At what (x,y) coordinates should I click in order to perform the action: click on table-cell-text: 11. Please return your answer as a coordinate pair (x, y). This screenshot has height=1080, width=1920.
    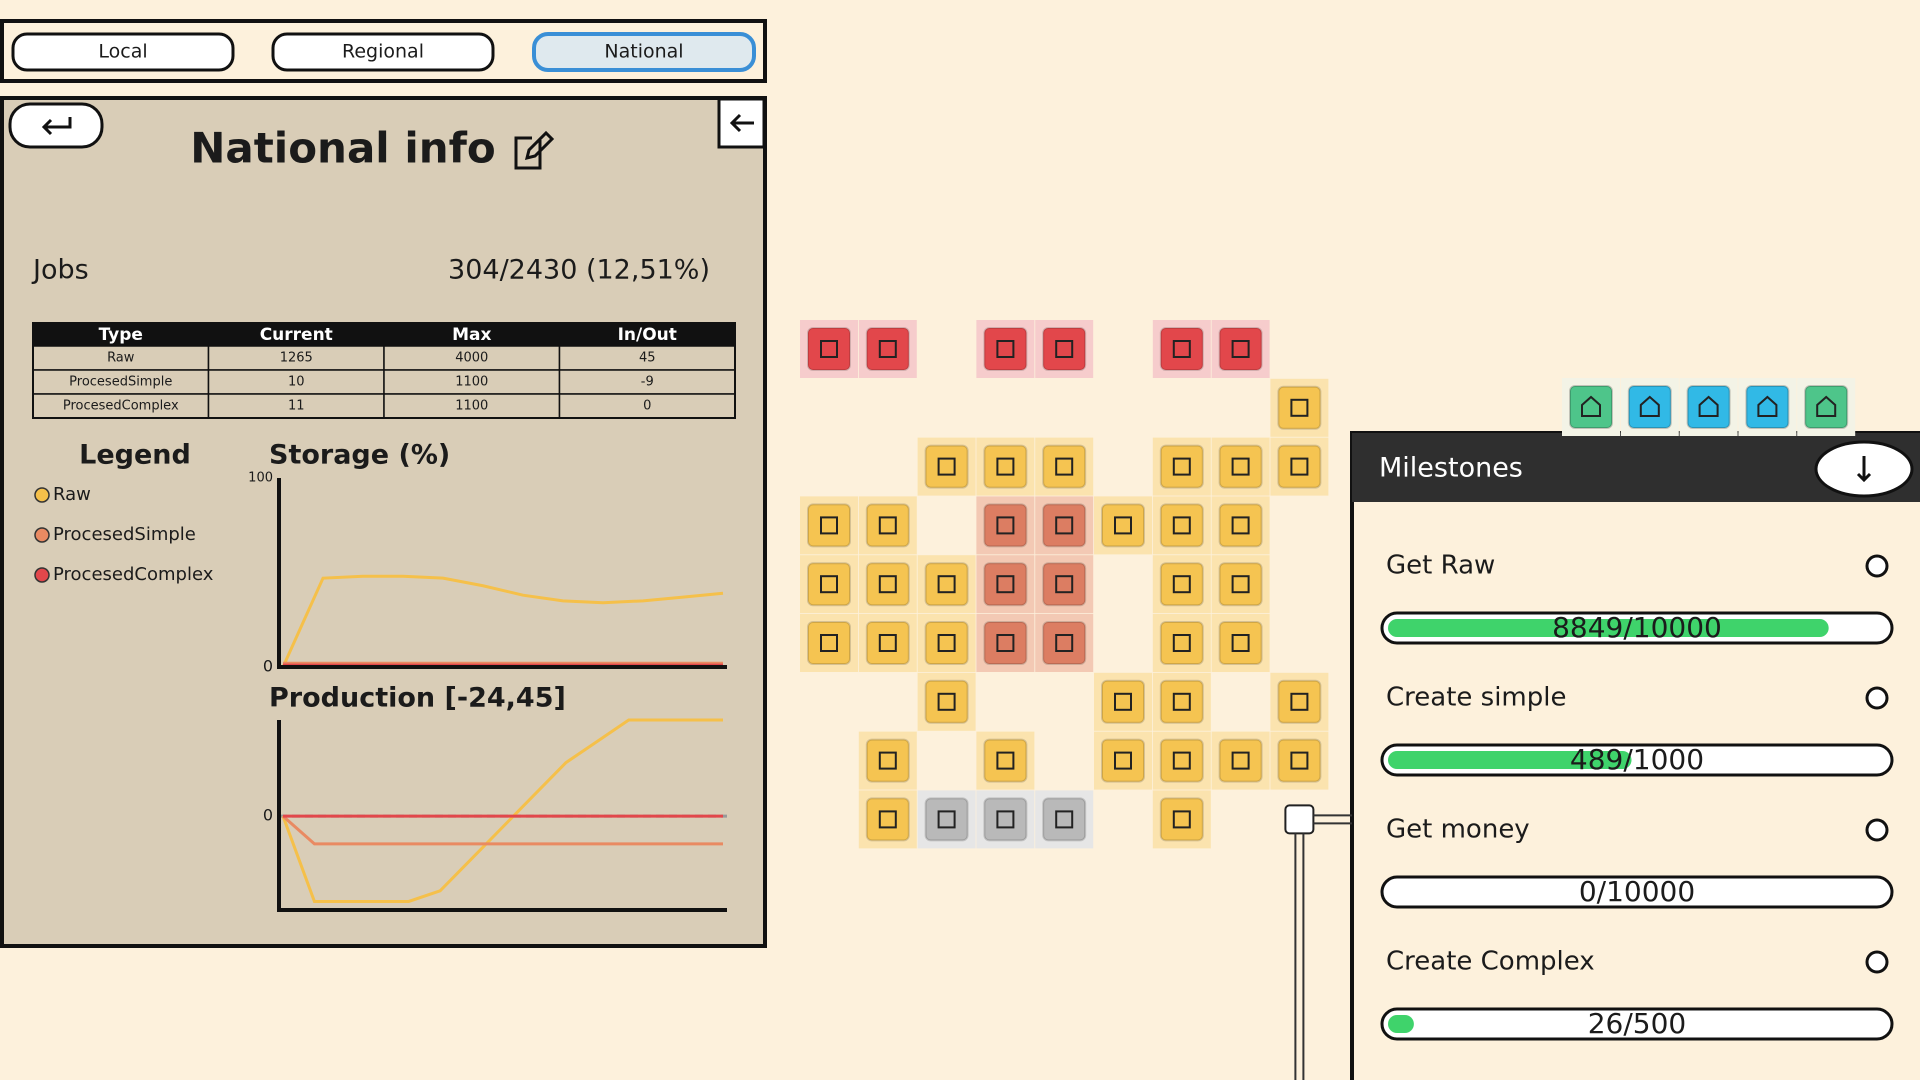
    Looking at the image, I should click on (296, 406).